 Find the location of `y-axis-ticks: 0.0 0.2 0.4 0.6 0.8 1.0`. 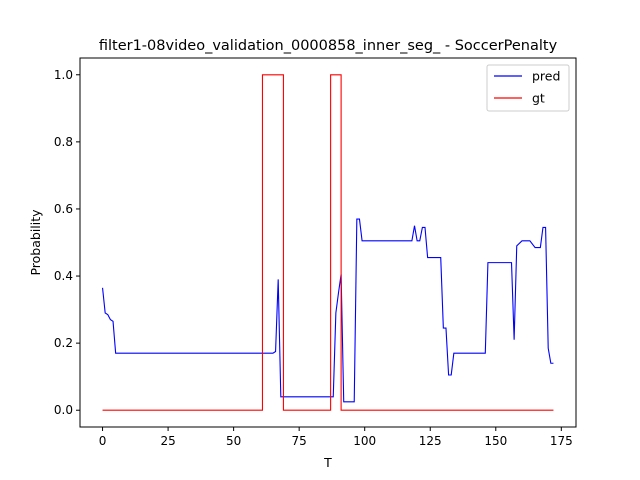

y-axis-ticks: 0.0 0.2 0.4 0.6 0.8 1.0 is located at coordinates (67, 242).